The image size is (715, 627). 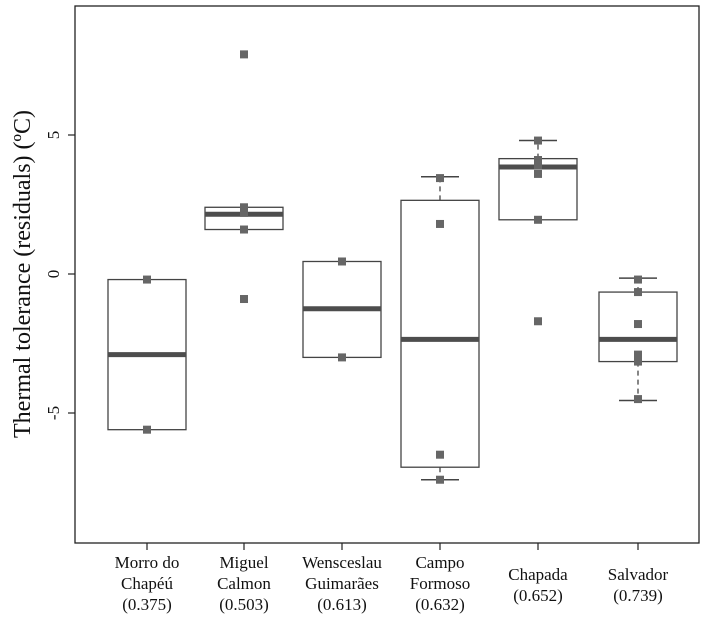 I want to click on x-category-label: Campo, so click(x=439, y=562).